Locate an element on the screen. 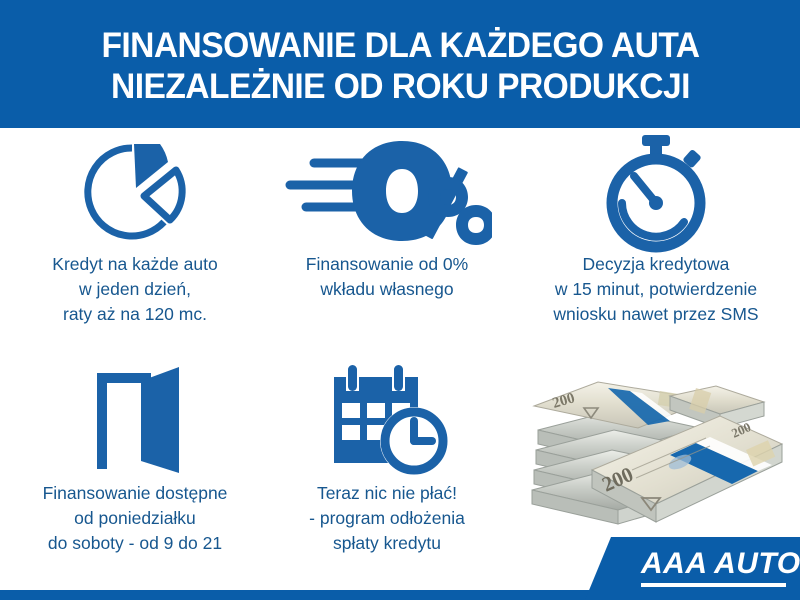 The height and width of the screenshot is (600, 800). aaa-auto-logo: AAA AUTO is located at coordinates (692, 568).